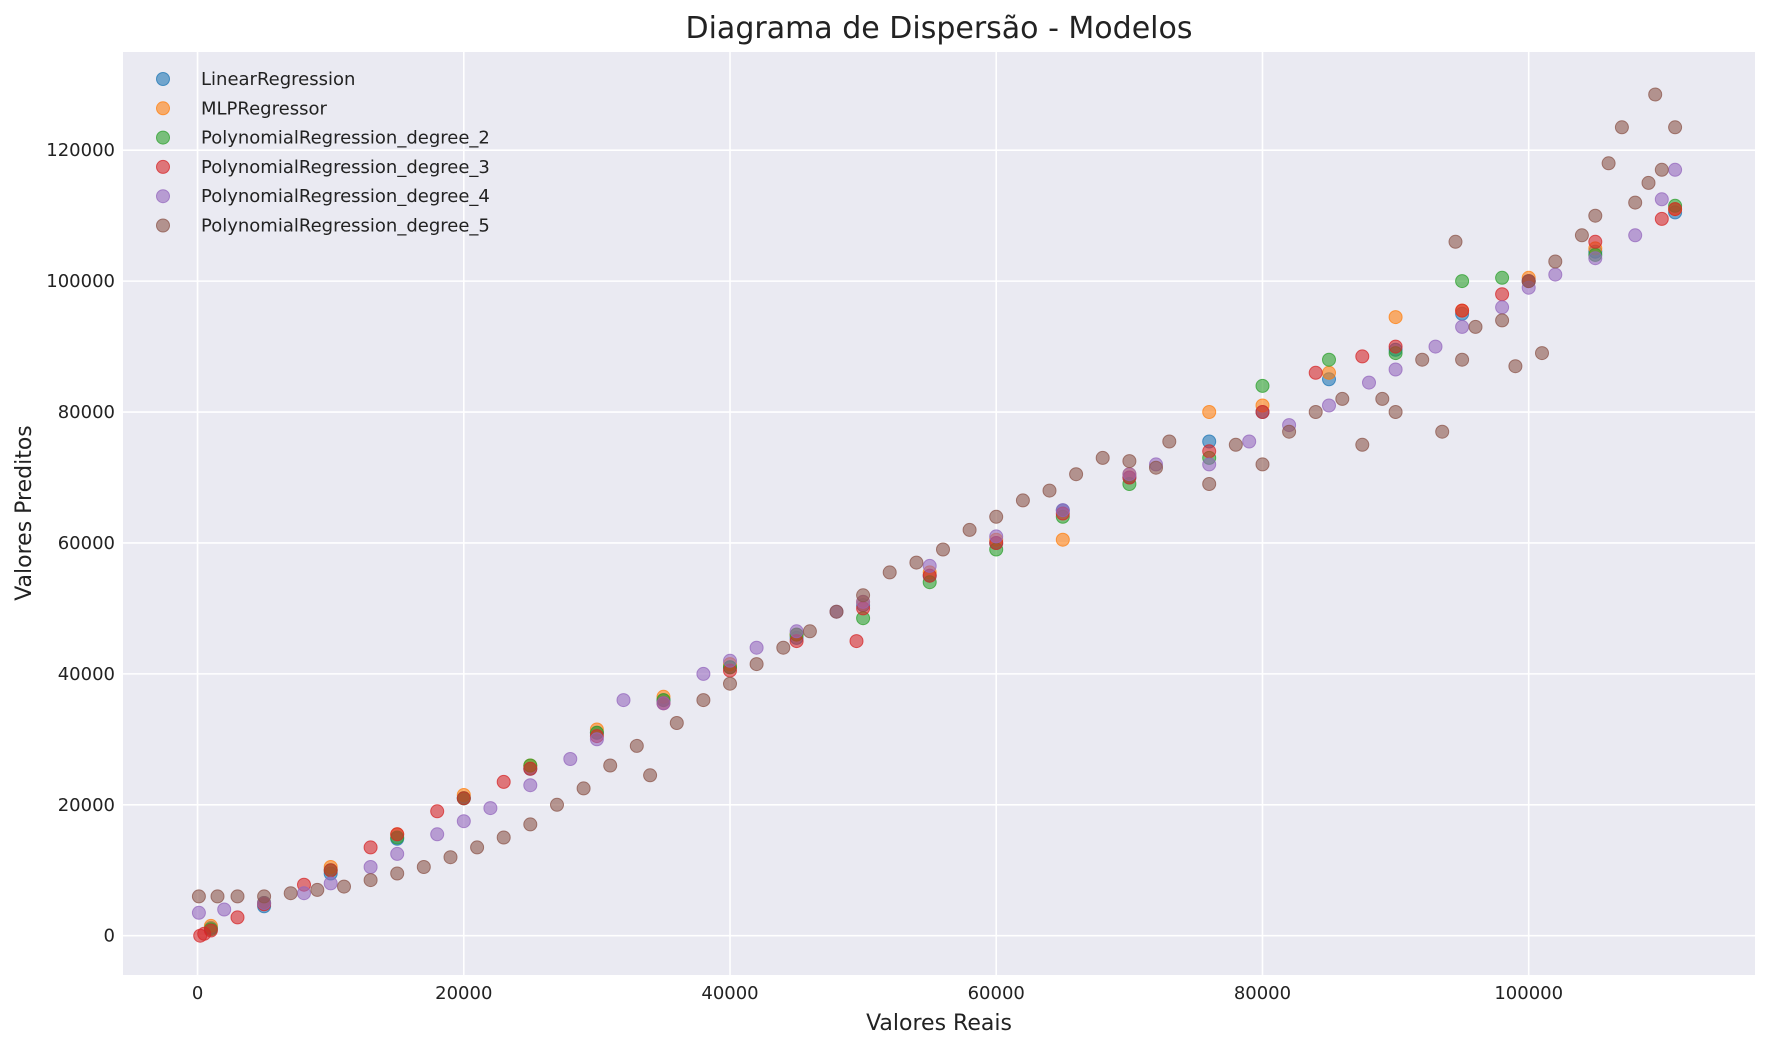 The width and height of the screenshot is (1766, 1048). I want to click on legend-item: PolynomialRegression_degree_4, so click(323, 196).